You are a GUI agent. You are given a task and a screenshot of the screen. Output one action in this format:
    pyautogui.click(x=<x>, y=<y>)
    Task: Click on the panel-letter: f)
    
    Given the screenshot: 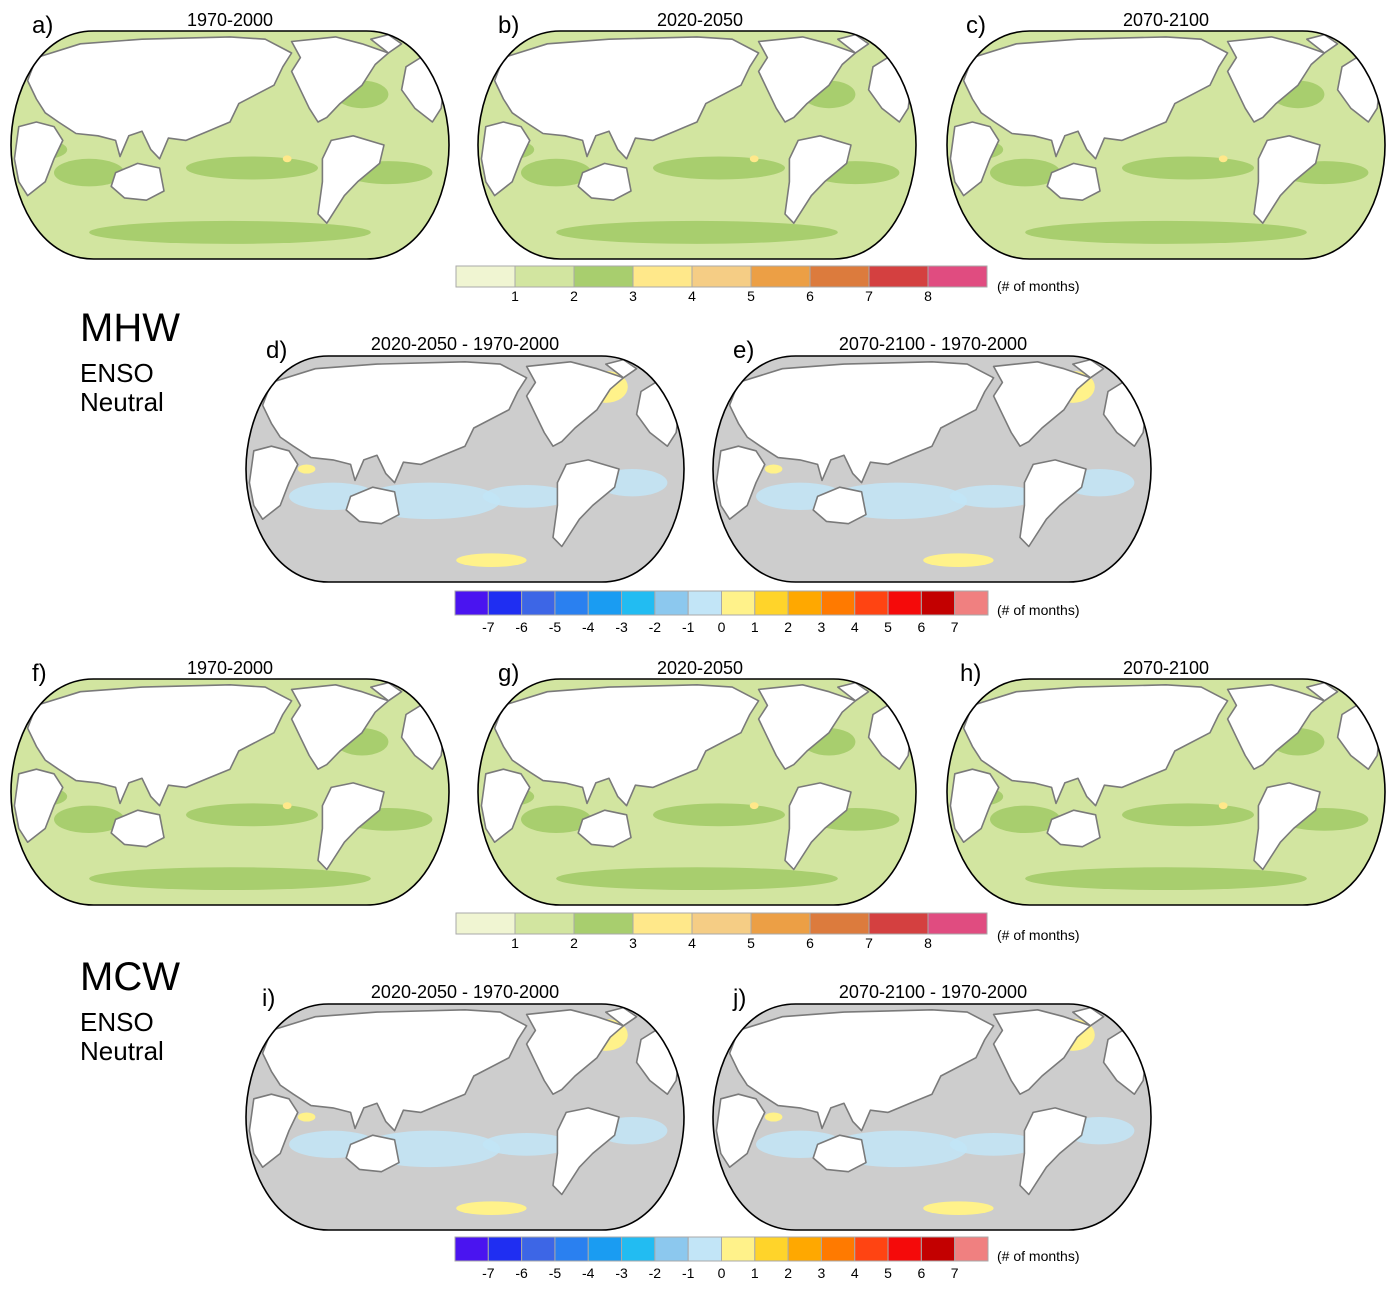 What is the action you would take?
    pyautogui.click(x=39, y=673)
    